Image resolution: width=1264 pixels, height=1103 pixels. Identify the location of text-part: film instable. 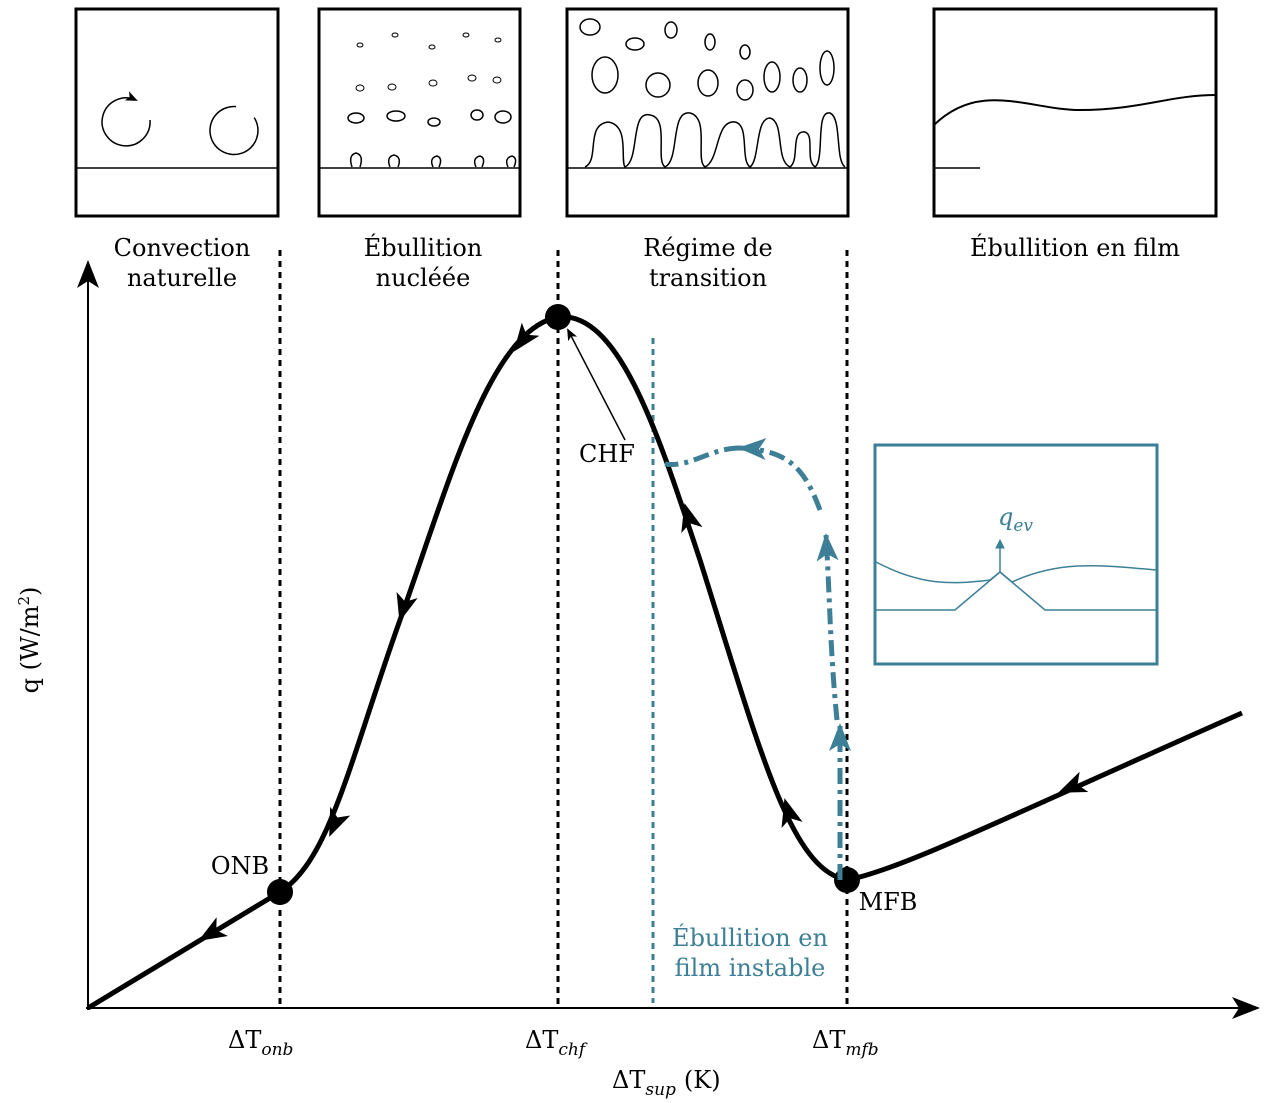
(750, 968).